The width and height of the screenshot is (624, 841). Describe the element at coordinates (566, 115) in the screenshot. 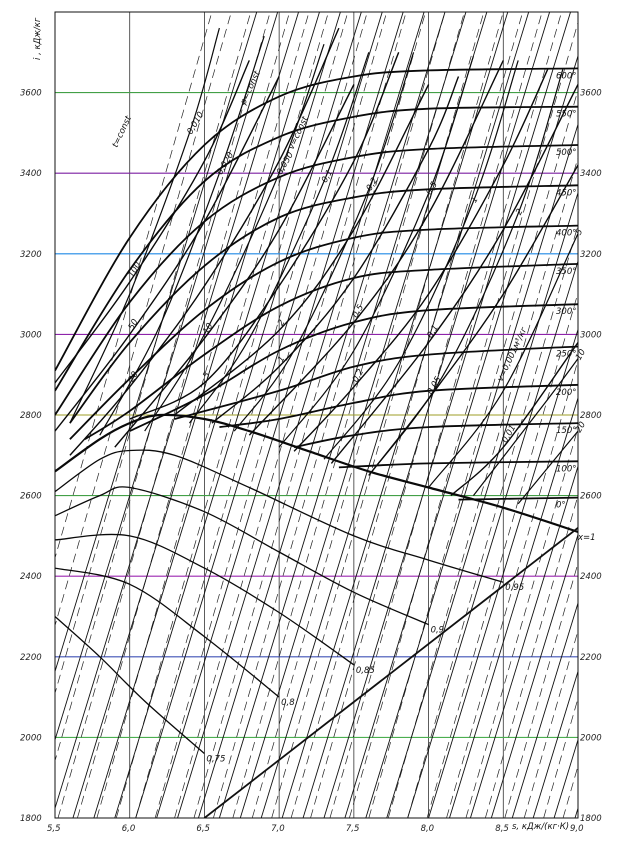

I see `isotherm-label-1: 550°` at that location.